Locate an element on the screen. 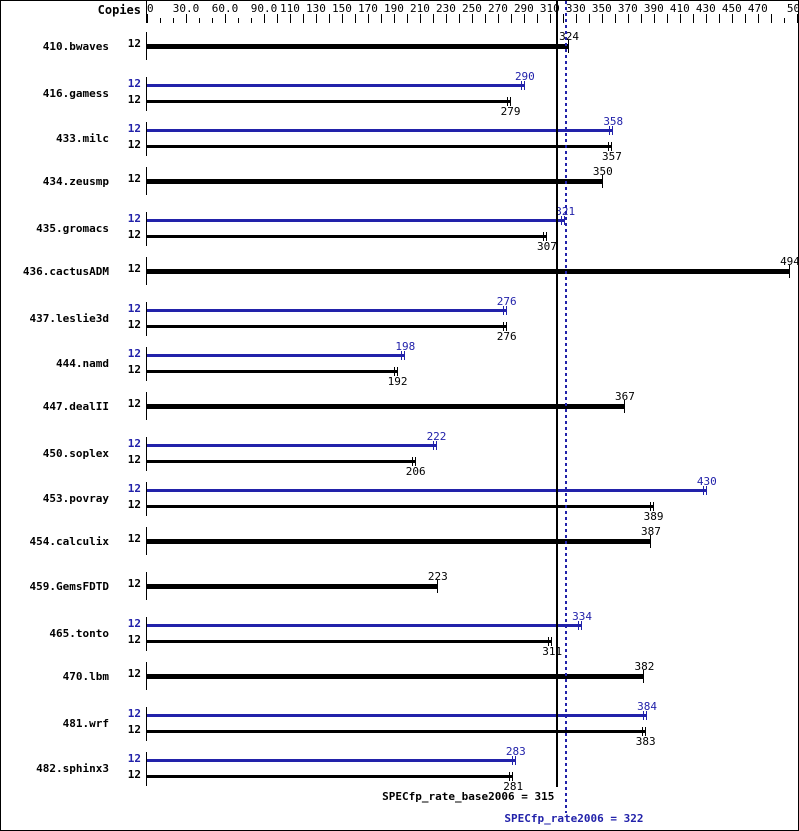 This screenshot has height=831, width=799. axis-tick-label: 110 is located at coordinates (290, 8).